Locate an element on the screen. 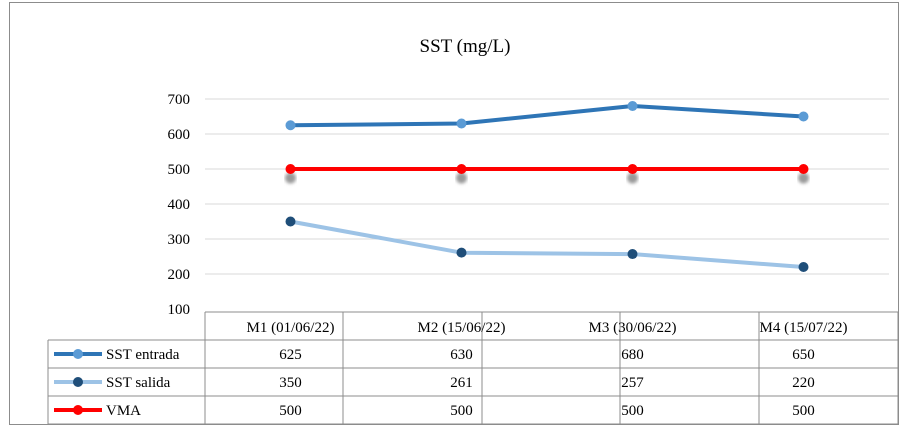 This screenshot has width=907, height=427. x-category-label: M2 (15/06/22) is located at coordinates (462, 328).